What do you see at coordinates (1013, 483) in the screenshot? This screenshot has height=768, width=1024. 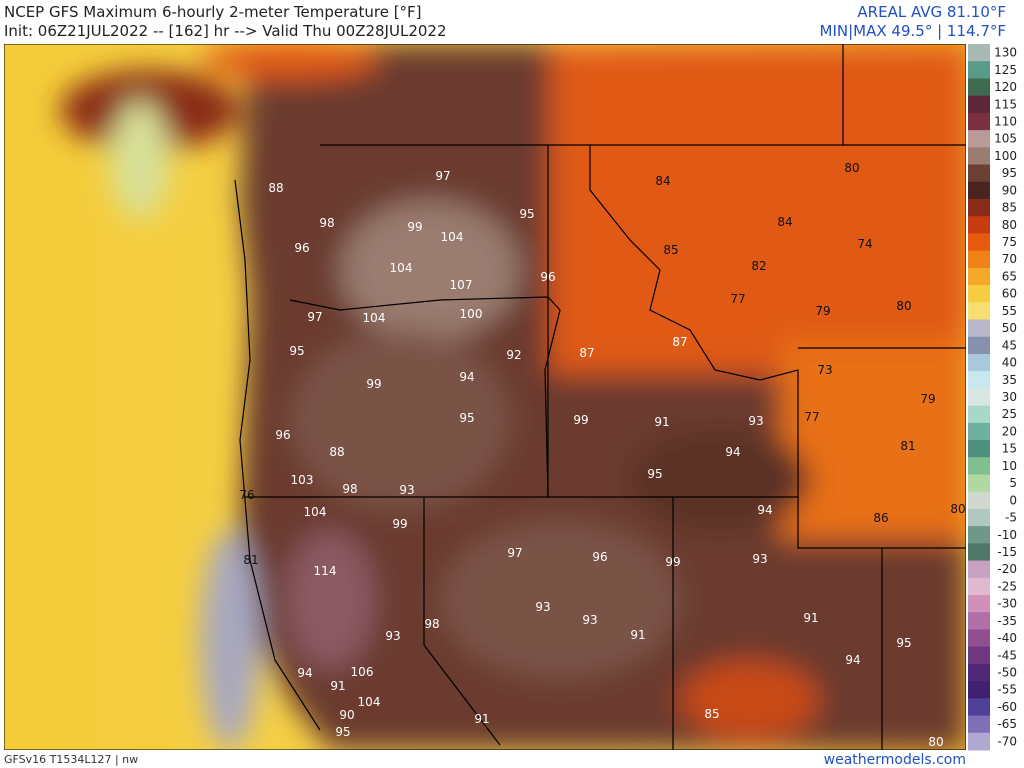 I see `colorbar-label: 5` at bounding box center [1013, 483].